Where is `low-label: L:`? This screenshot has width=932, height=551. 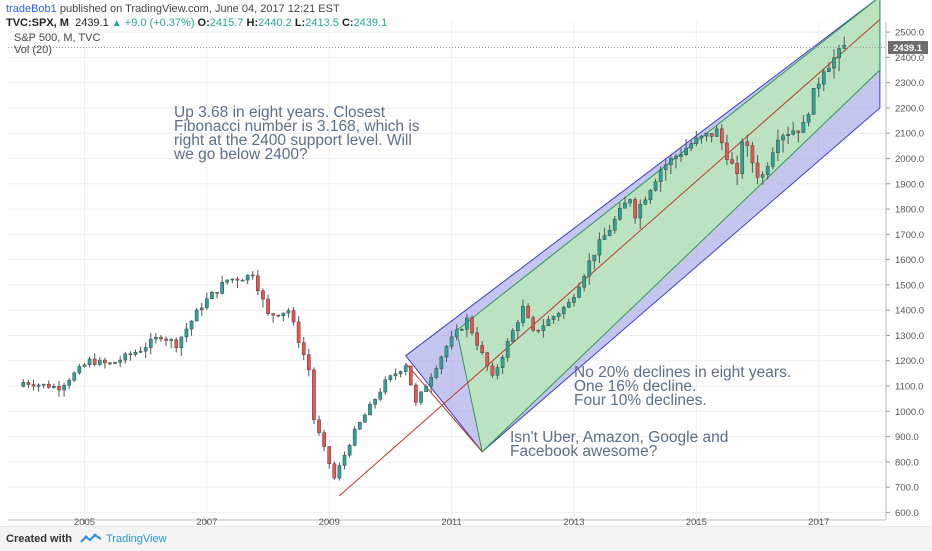
low-label: L: is located at coordinates (300, 23).